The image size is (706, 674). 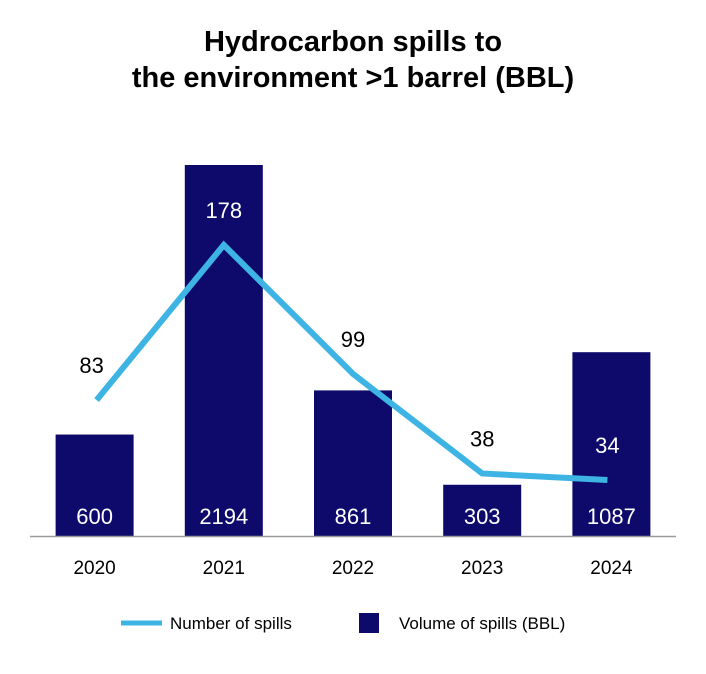 What do you see at coordinates (611, 516) in the screenshot?
I see `bar-value-label: 1087` at bounding box center [611, 516].